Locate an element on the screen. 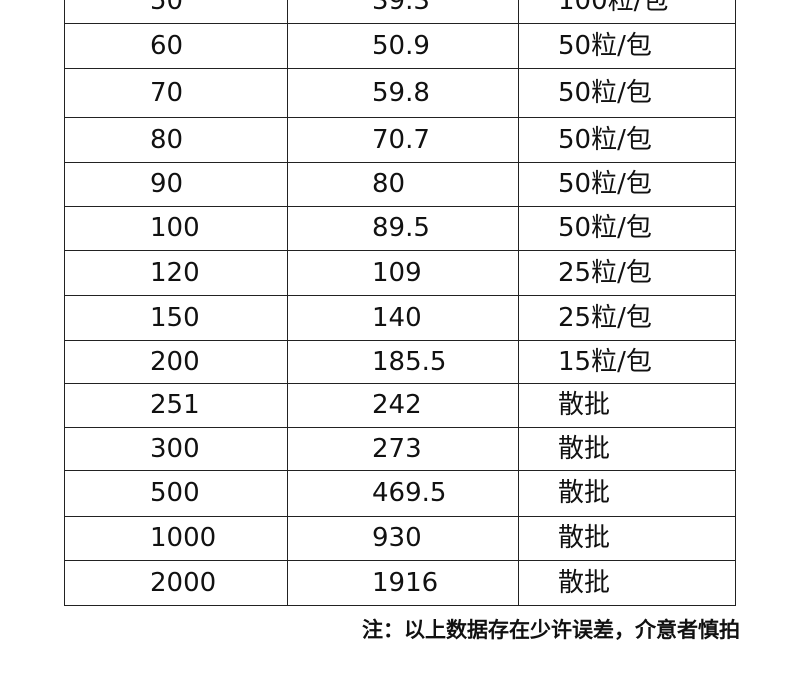 The width and height of the screenshot is (800, 684). table-cell: 469.5 is located at coordinates (409, 493).